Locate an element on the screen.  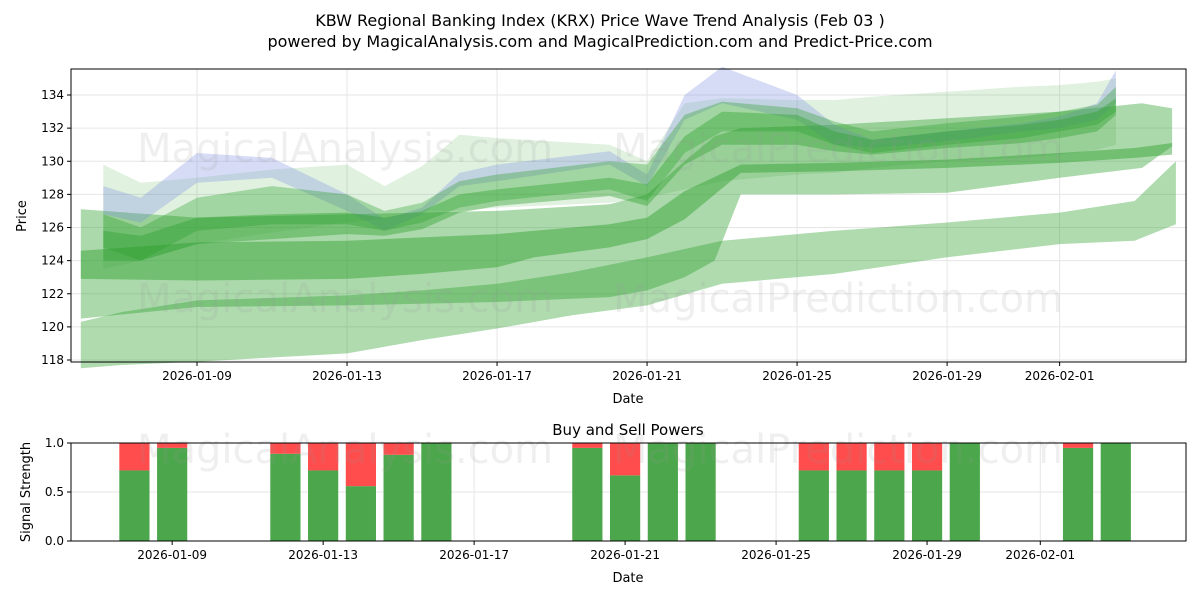
signal-x-label: Date is located at coordinates (627, 578).